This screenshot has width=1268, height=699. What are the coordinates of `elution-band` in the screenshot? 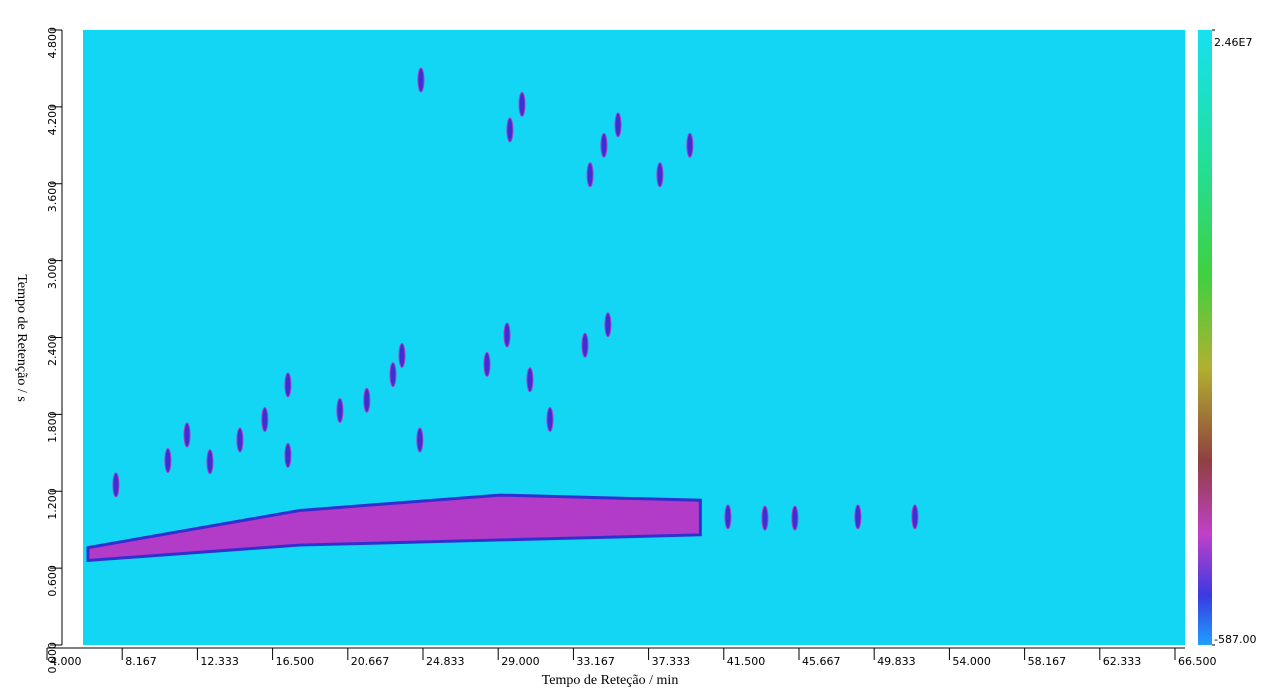 It's located at (394, 528).